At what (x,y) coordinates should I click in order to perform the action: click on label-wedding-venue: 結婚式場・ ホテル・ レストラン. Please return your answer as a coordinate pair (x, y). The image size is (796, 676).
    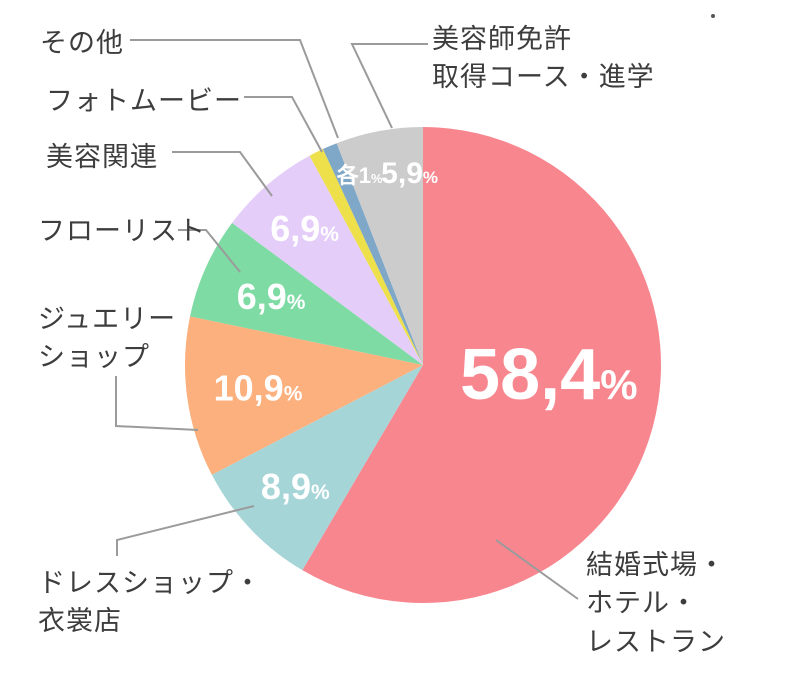
    Looking at the image, I should click on (656, 603).